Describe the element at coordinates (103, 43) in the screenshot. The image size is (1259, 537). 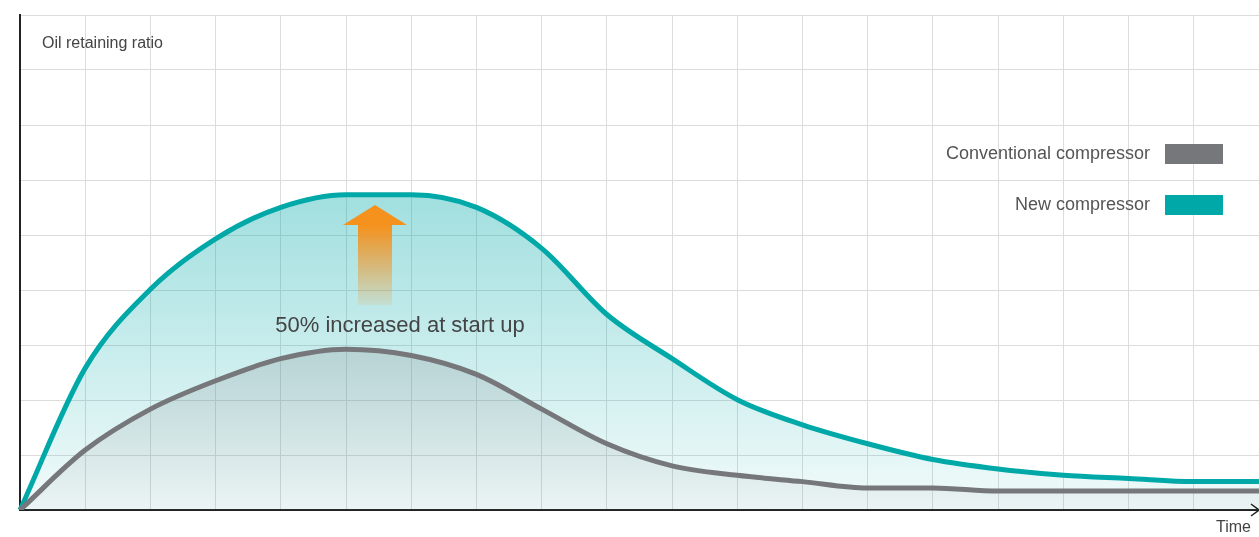
I see `text: Oil retaining ratio` at that location.